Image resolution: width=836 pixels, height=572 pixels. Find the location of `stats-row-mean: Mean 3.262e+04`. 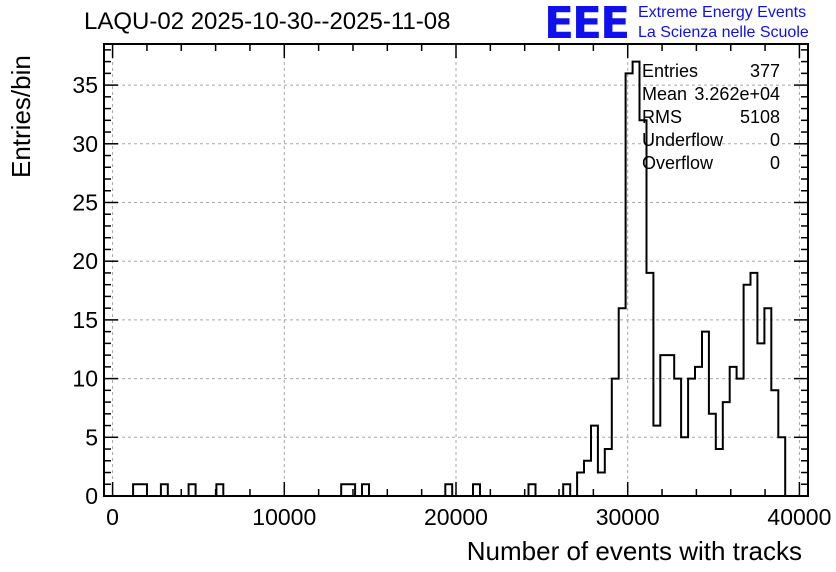

stats-row-mean: Mean 3.262e+04 is located at coordinates (711, 94).